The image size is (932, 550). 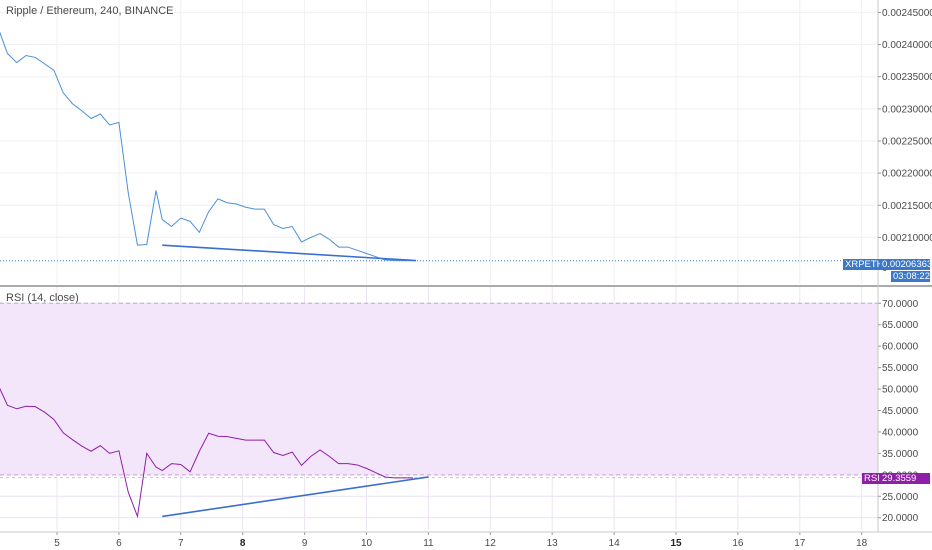 I want to click on rsi-tick-label: 55.0000, so click(x=900, y=368).